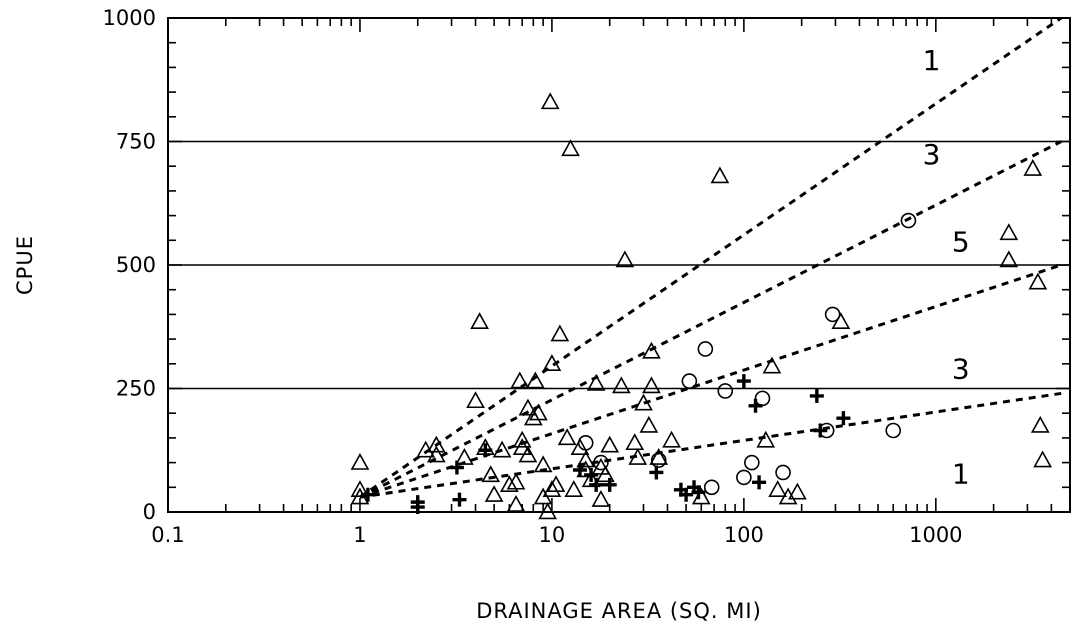 This screenshot has width=1078, height=634. Describe the element at coordinates (619, 611) in the screenshot. I see `x-axis-title: DRAINAGE AREA (SQ. MI)` at that location.